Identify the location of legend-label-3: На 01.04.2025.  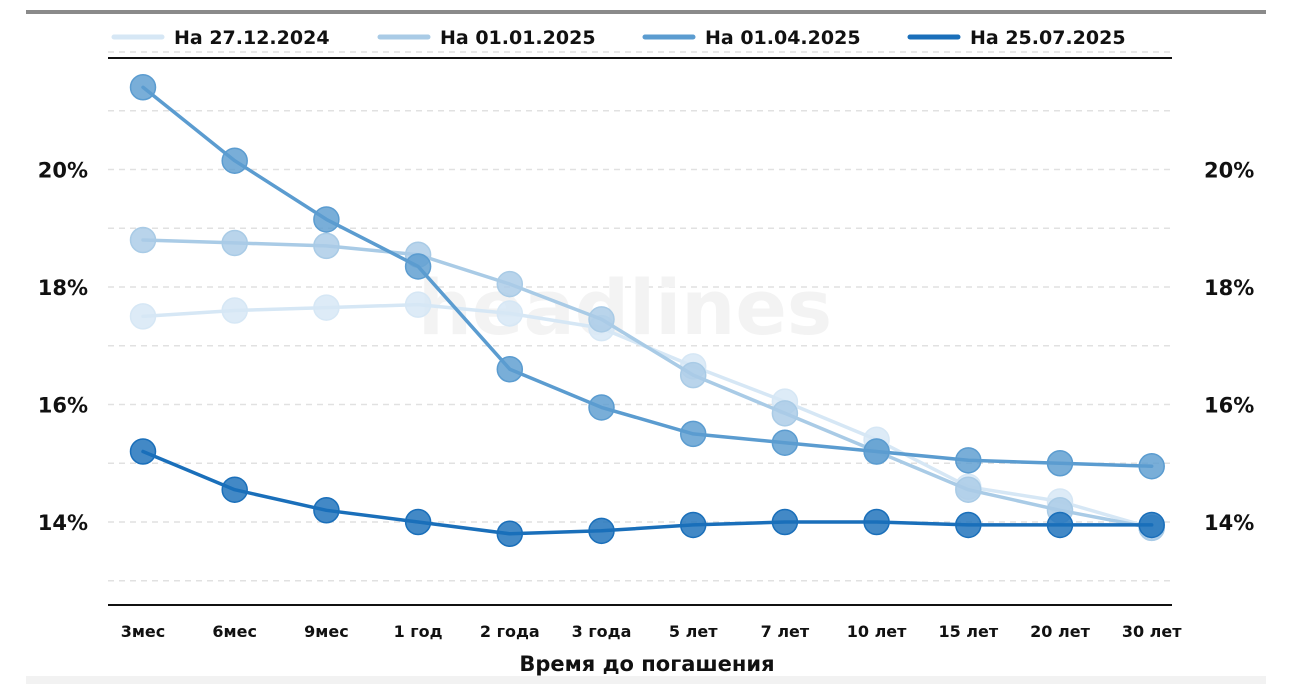
(783, 38).